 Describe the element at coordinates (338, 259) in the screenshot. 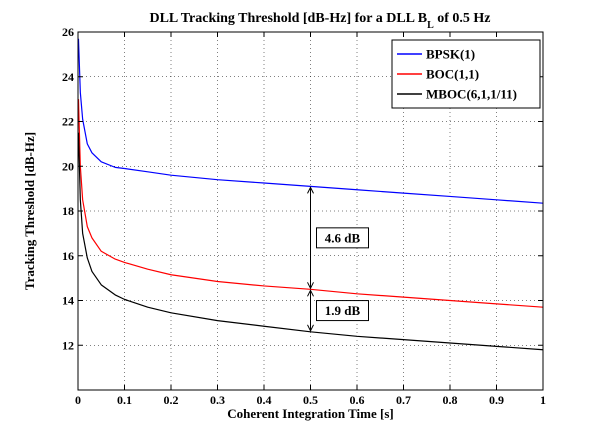

I see `annotations: 4.6 dB 1.9 dB` at that location.